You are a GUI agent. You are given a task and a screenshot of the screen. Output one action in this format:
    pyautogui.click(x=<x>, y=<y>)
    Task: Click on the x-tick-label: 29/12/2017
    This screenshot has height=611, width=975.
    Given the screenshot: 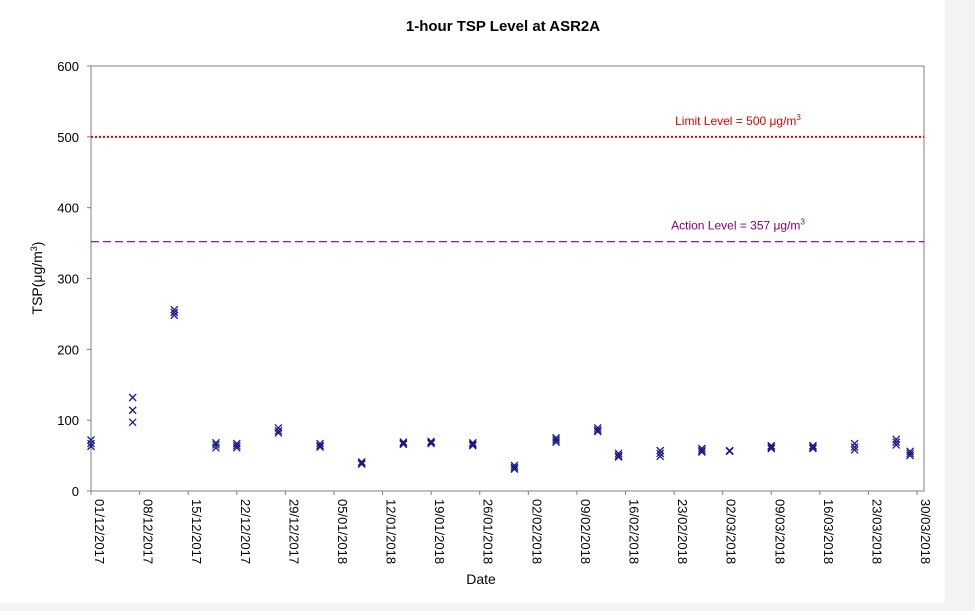 What is the action you would take?
    pyautogui.click(x=293, y=531)
    